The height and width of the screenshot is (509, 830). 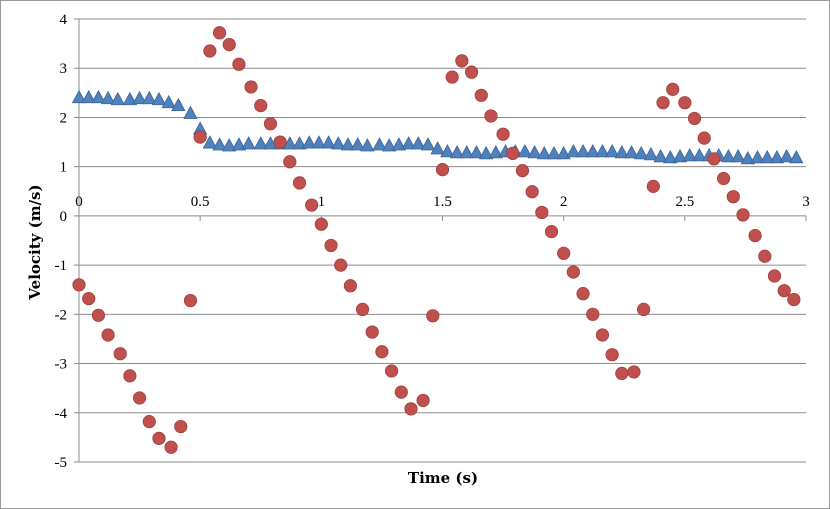 I want to click on y-tick-label: -5, so click(x=61, y=463).